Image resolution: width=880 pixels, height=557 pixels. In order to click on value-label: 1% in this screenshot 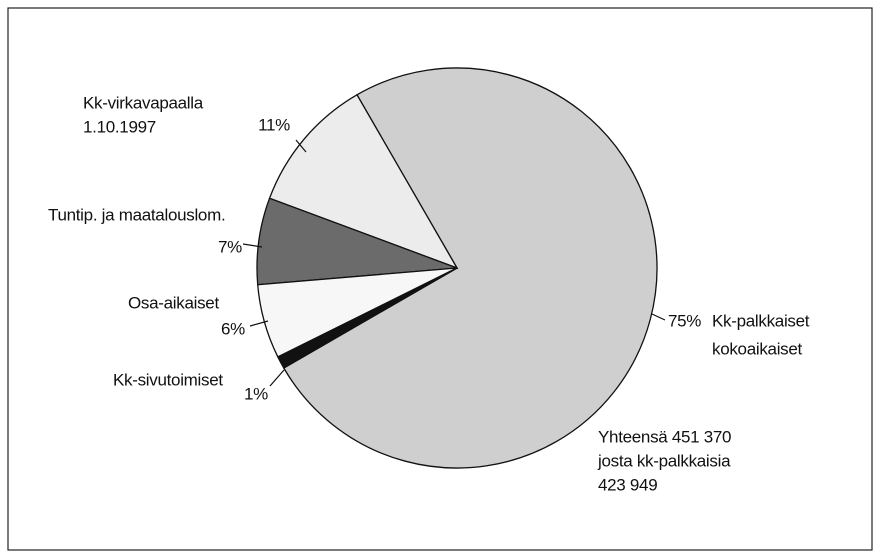, I will do `click(256, 393)`.